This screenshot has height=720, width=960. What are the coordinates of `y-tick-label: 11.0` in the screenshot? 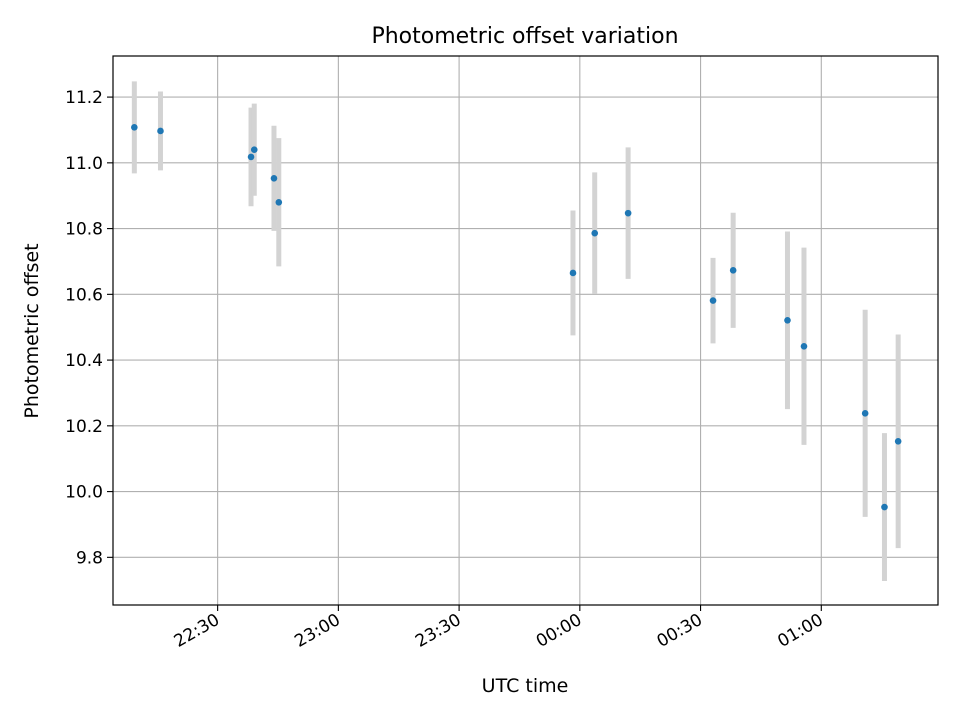 It's located at (84, 164).